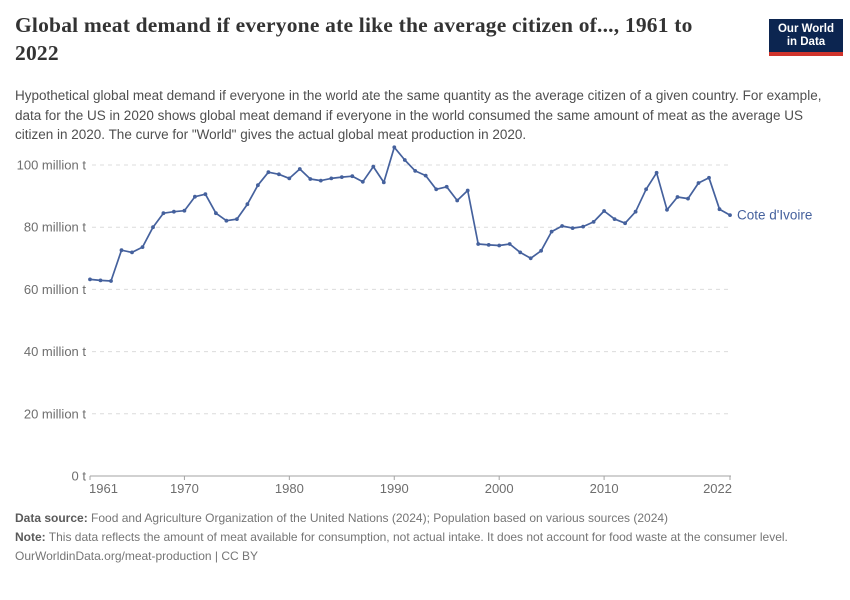 This screenshot has width=850, height=600. What do you see at coordinates (289, 488) in the screenshot?
I see `x-axis-tick-label: 1980` at bounding box center [289, 488].